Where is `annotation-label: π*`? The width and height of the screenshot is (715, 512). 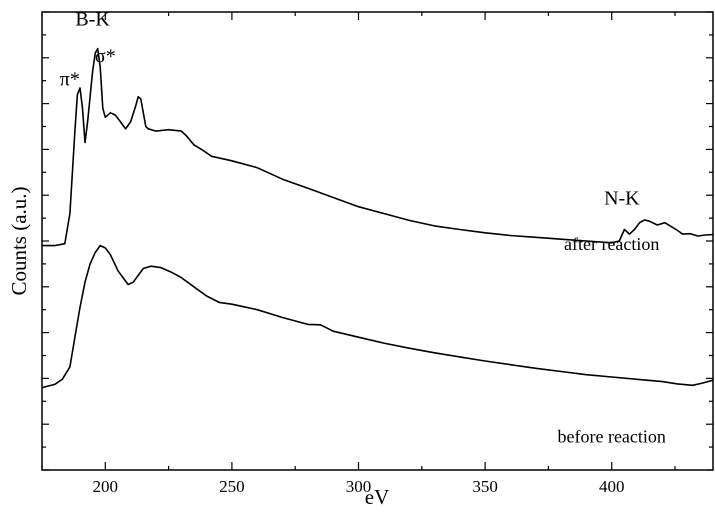
annotation-label: π* is located at coordinates (70, 79).